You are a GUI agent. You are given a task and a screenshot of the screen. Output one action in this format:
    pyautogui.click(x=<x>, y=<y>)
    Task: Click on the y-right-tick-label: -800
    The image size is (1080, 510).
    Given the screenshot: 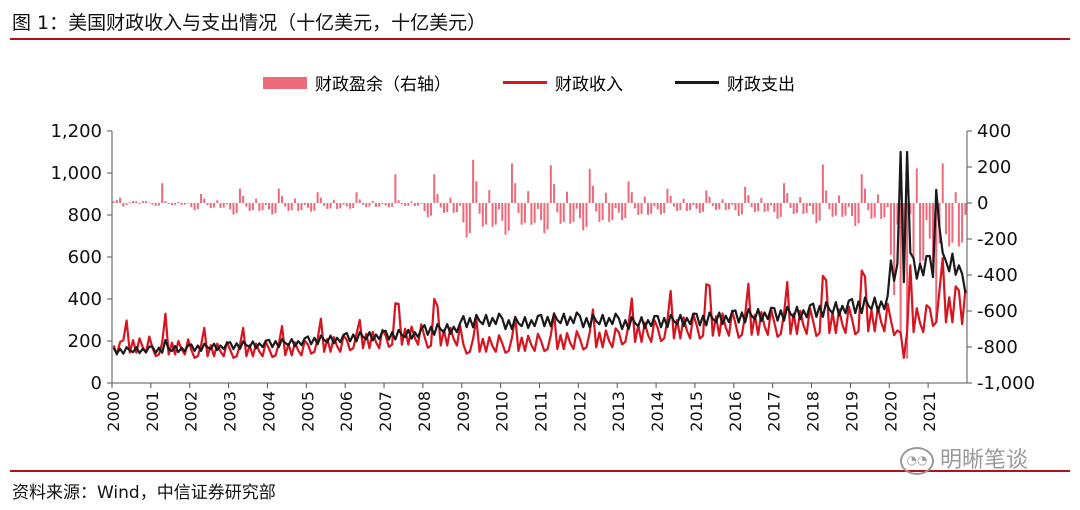 What is the action you would take?
    pyautogui.click(x=997, y=347)
    